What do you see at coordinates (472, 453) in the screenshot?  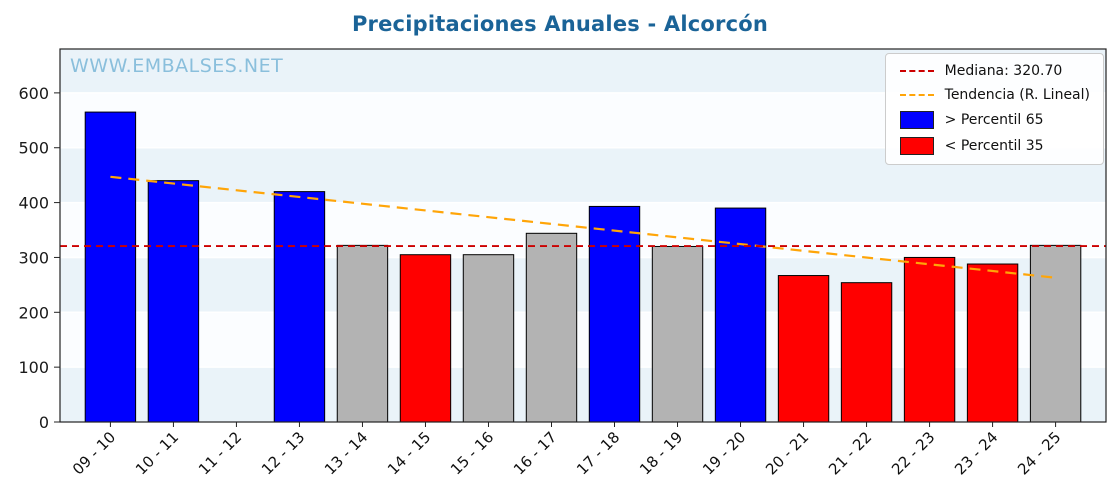 I see `x-tick-label: 15 - 16` at bounding box center [472, 453].